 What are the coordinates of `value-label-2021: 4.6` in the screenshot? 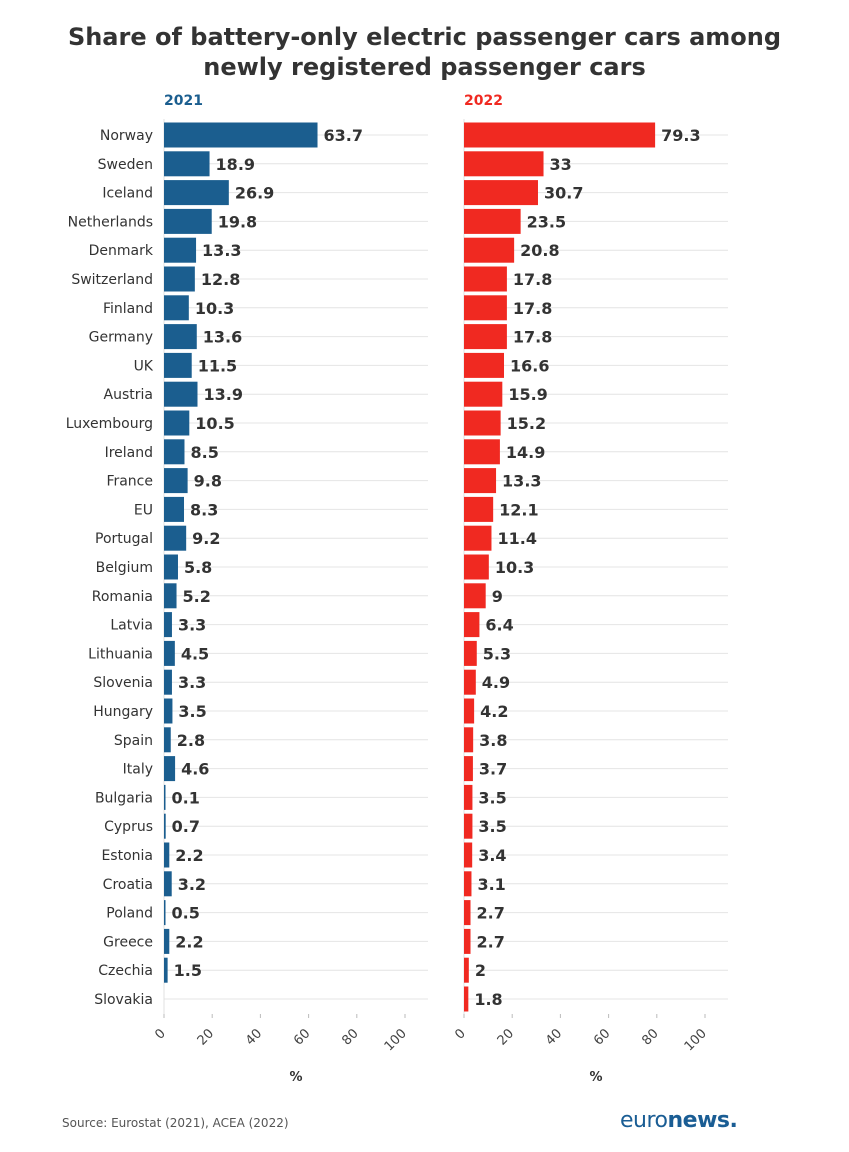 It's located at (195, 769).